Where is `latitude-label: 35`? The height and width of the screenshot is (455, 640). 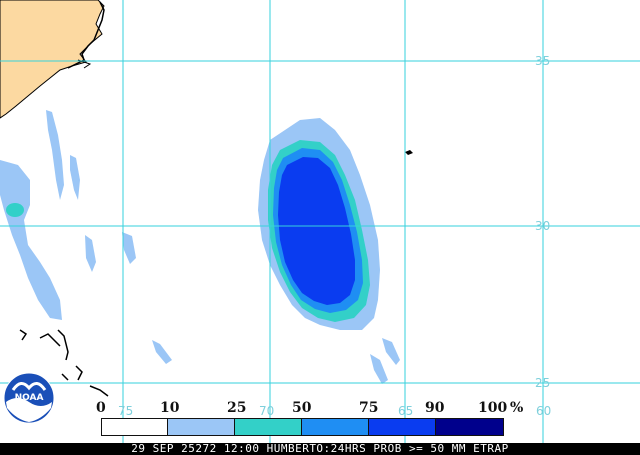 latitude-label: 35 is located at coordinates (543, 61).